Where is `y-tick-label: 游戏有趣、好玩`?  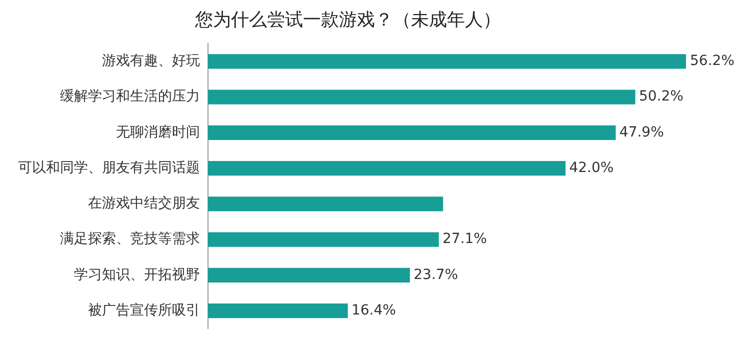 y-tick-label: 游戏有趣、好玩 is located at coordinates (151, 61).